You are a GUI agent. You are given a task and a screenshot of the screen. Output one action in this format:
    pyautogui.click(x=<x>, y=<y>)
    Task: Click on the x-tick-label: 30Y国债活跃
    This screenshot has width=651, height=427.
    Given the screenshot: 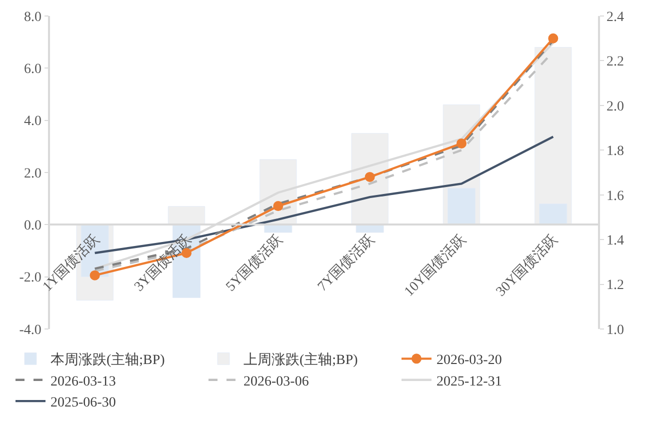 What is the action you would take?
    pyautogui.click(x=526, y=266)
    